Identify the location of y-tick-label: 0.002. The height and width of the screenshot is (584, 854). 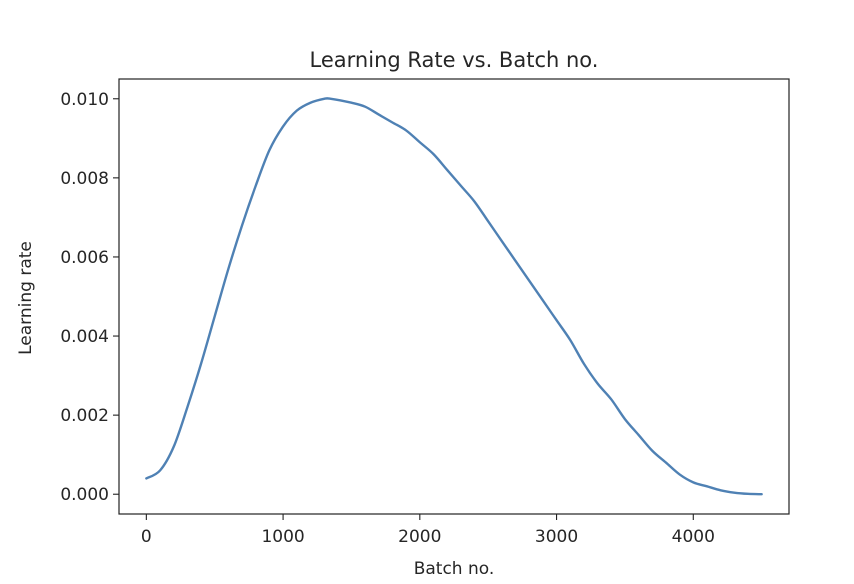
(84, 416).